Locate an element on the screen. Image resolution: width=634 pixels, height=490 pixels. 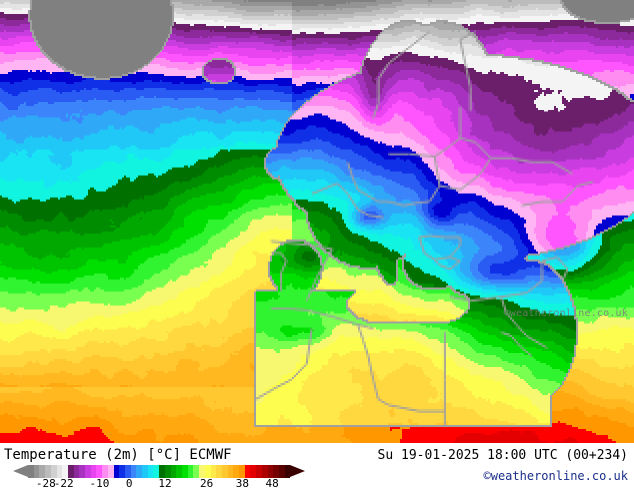
page-title: Temperature (2m) [°C] ECMWF is located at coordinates (118, 455).